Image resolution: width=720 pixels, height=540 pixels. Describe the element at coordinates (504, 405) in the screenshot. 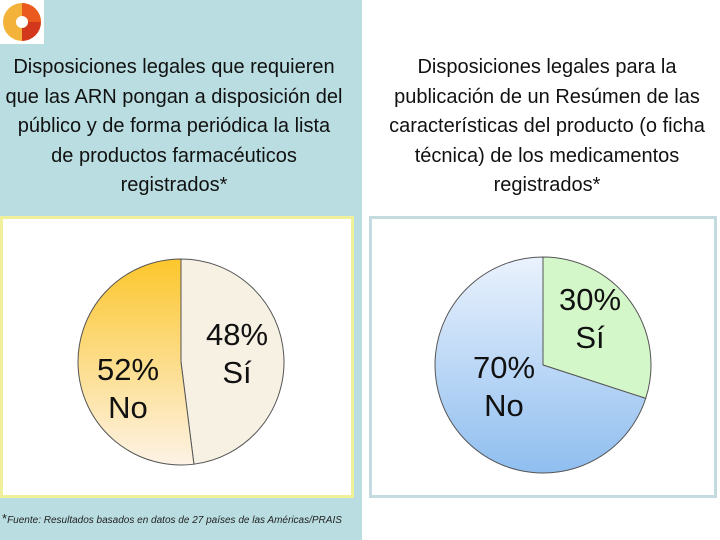

I see `right-pie-category-label-1: No` at that location.